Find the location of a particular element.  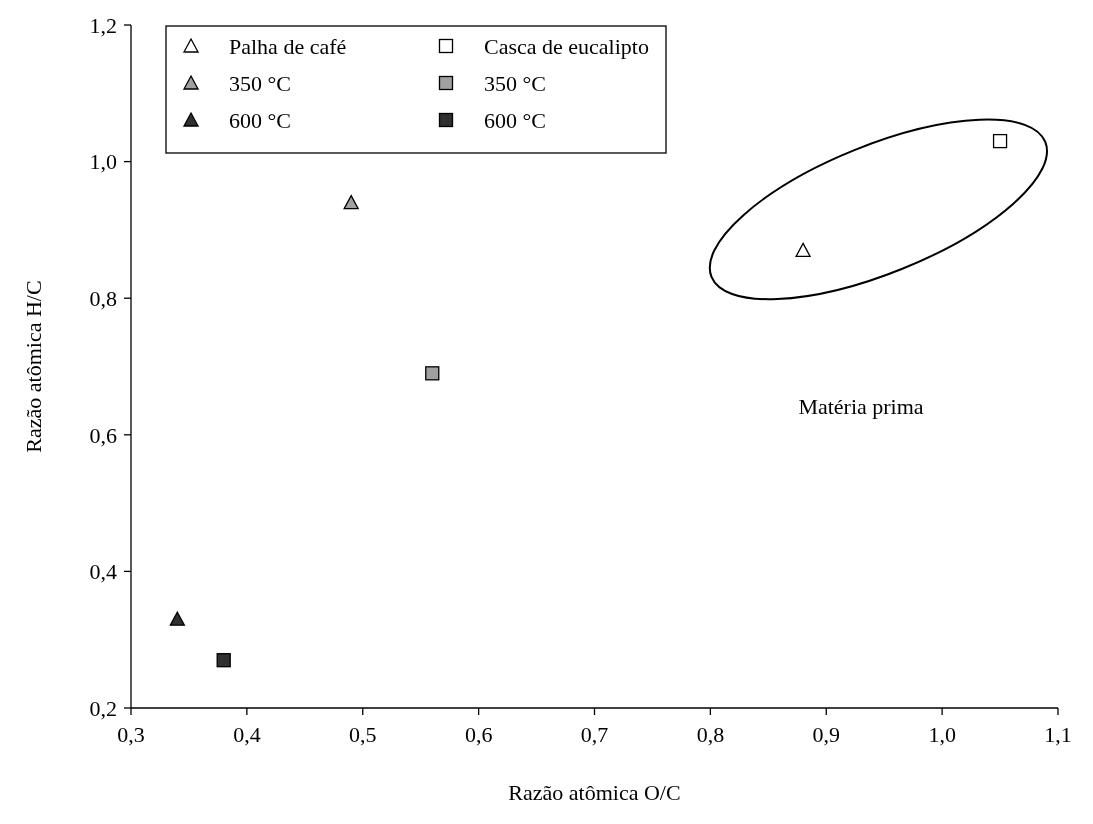

y-axis-title: Razão atômica H/C is located at coordinates (33, 366).